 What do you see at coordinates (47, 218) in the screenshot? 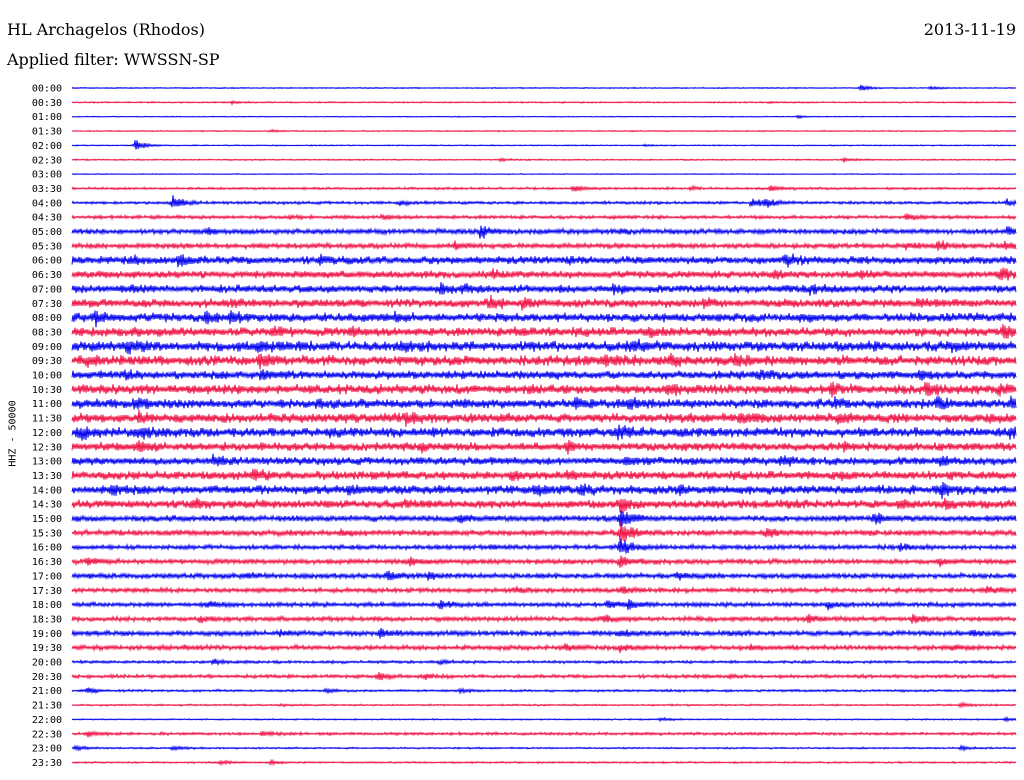
I see `time-label: 04:30` at bounding box center [47, 218].